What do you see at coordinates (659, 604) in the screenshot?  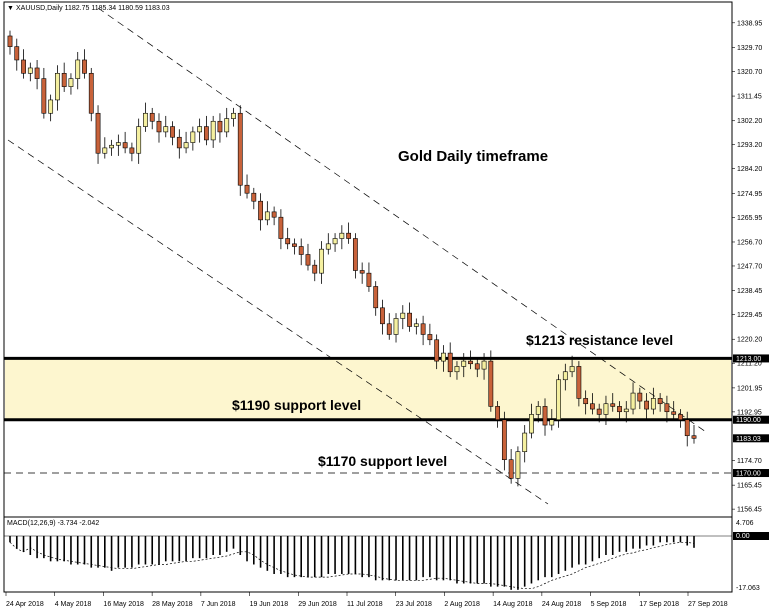 I see `x-tick-label: 17 Sep 2018` at bounding box center [659, 604].